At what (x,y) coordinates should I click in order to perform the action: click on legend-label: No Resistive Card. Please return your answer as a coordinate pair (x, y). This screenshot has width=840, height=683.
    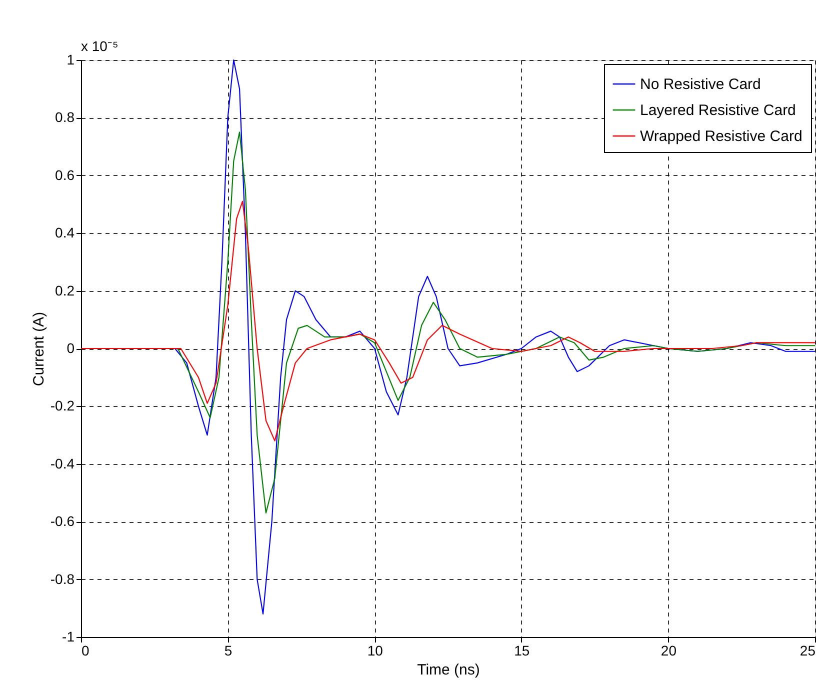
    Looking at the image, I should click on (700, 84).